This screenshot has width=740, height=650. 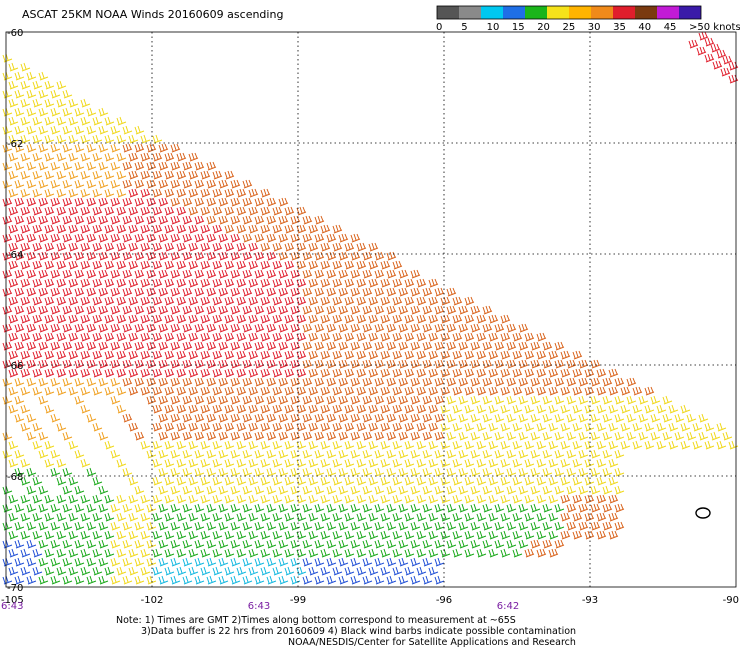 What do you see at coordinates (464, 27) in the screenshot?
I see `legend-label: 5` at bounding box center [464, 27].